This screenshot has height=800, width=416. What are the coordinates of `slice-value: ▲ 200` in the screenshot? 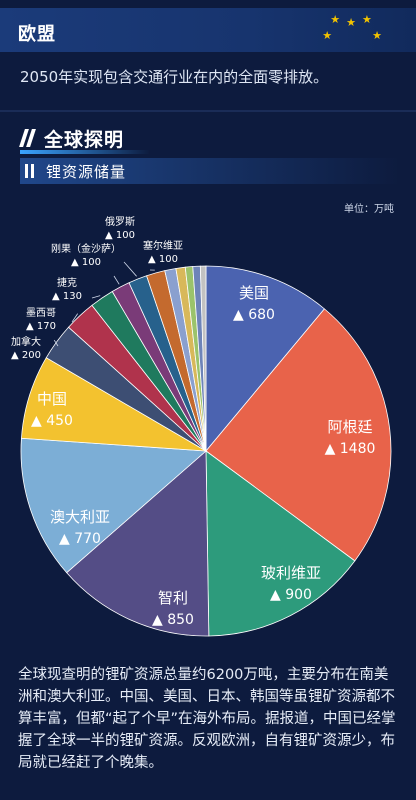 It's located at (26, 355).